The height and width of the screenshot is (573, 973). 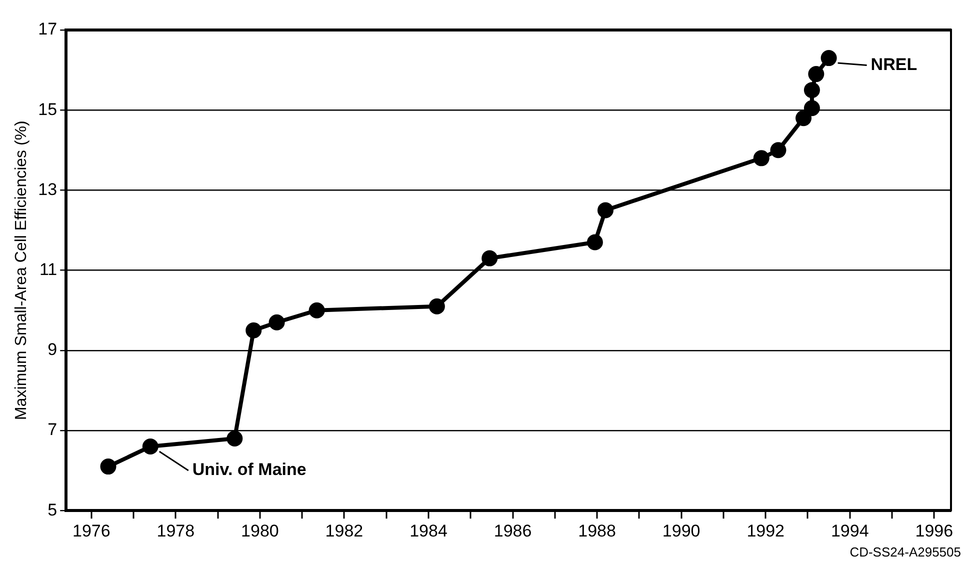 I want to click on y-tick-label: 5, so click(x=53, y=510).